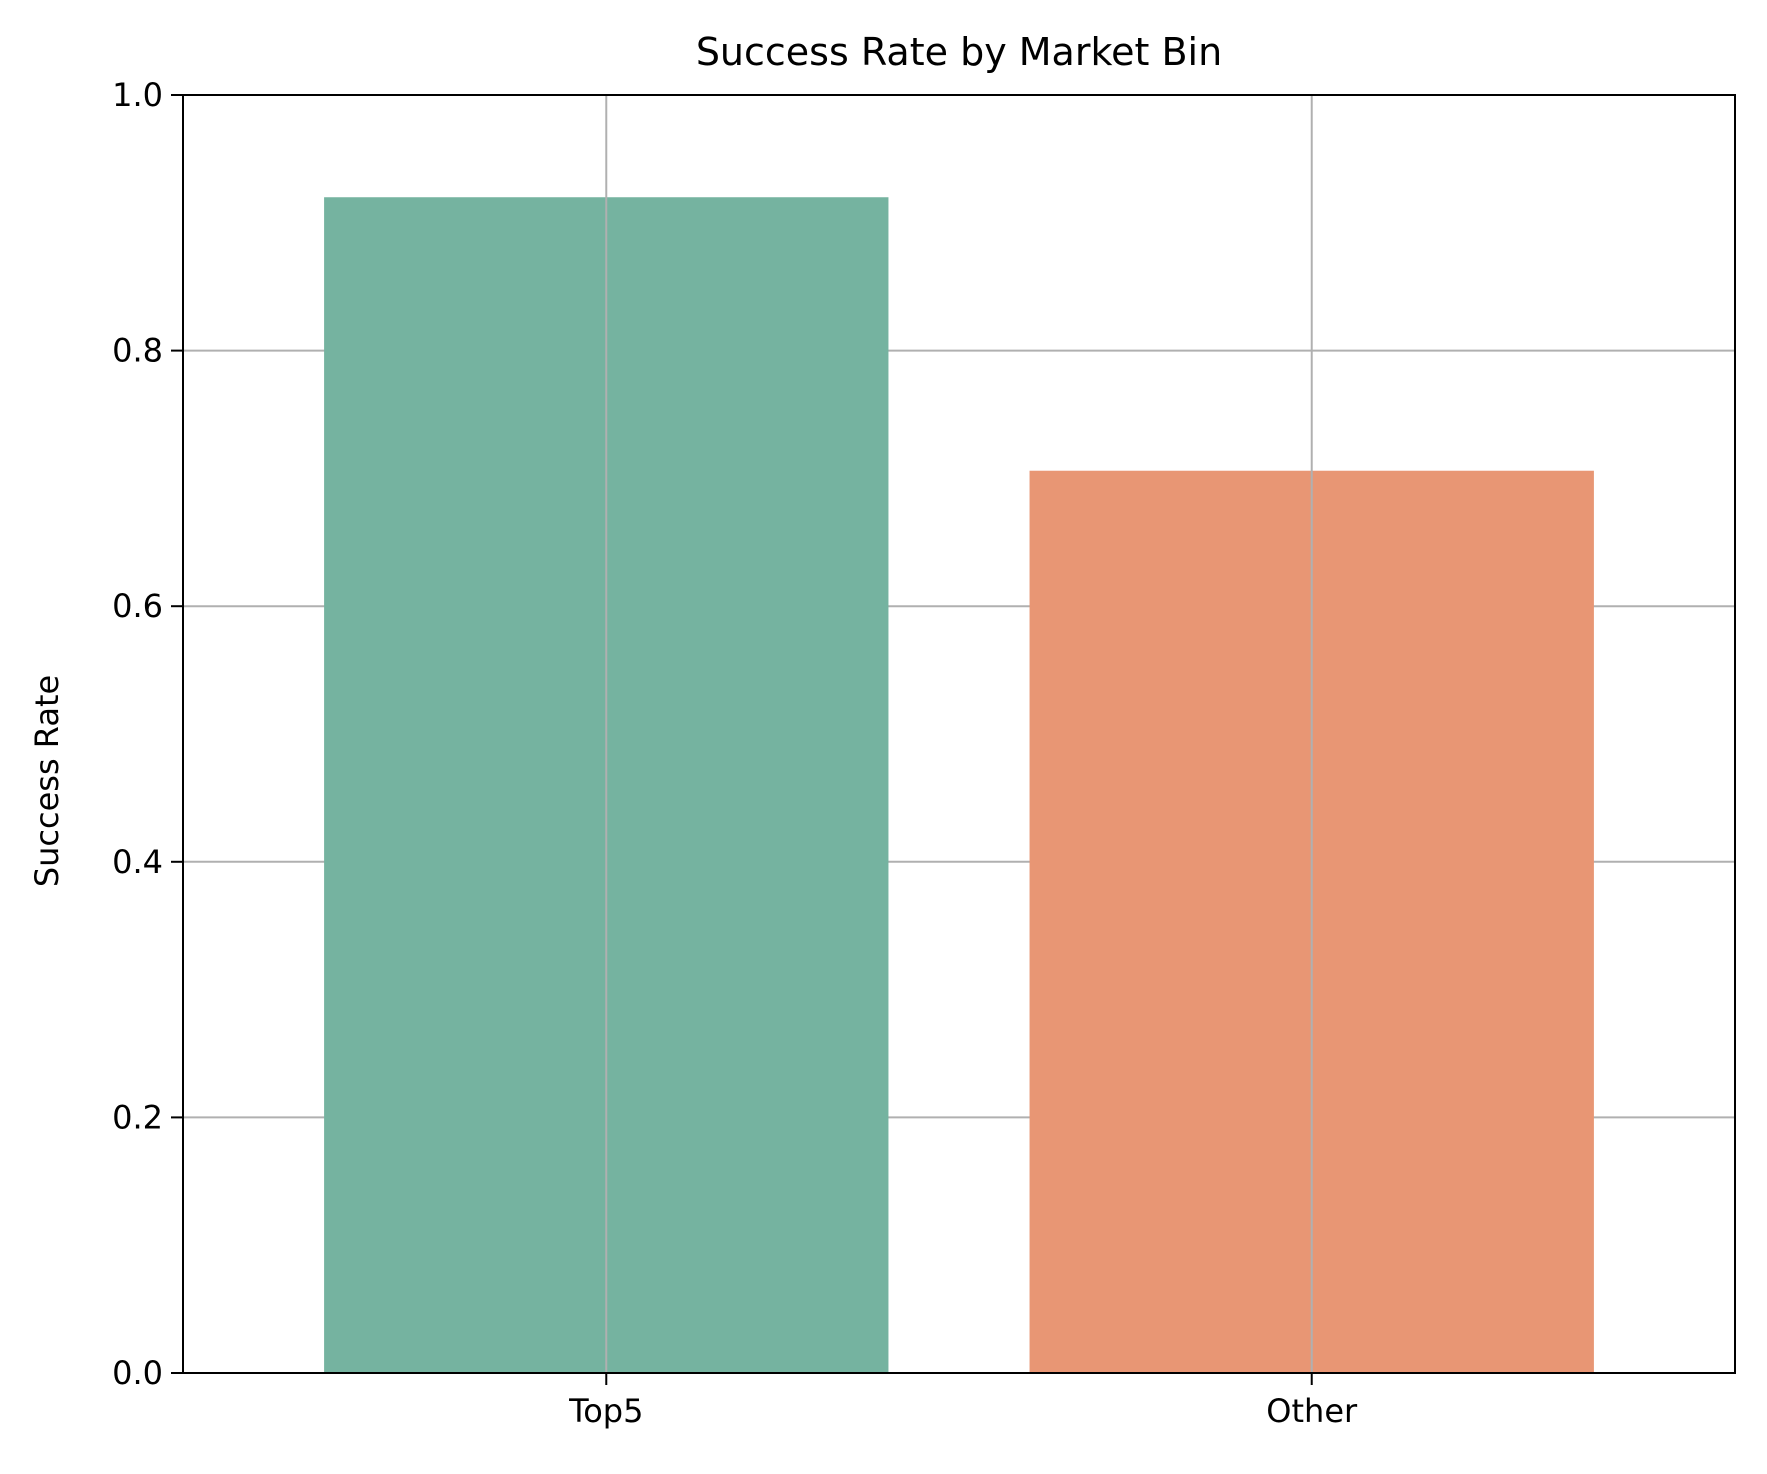 This screenshot has width=1767, height=1474. I want to click on y-tick-label: 0.6, so click(137, 606).